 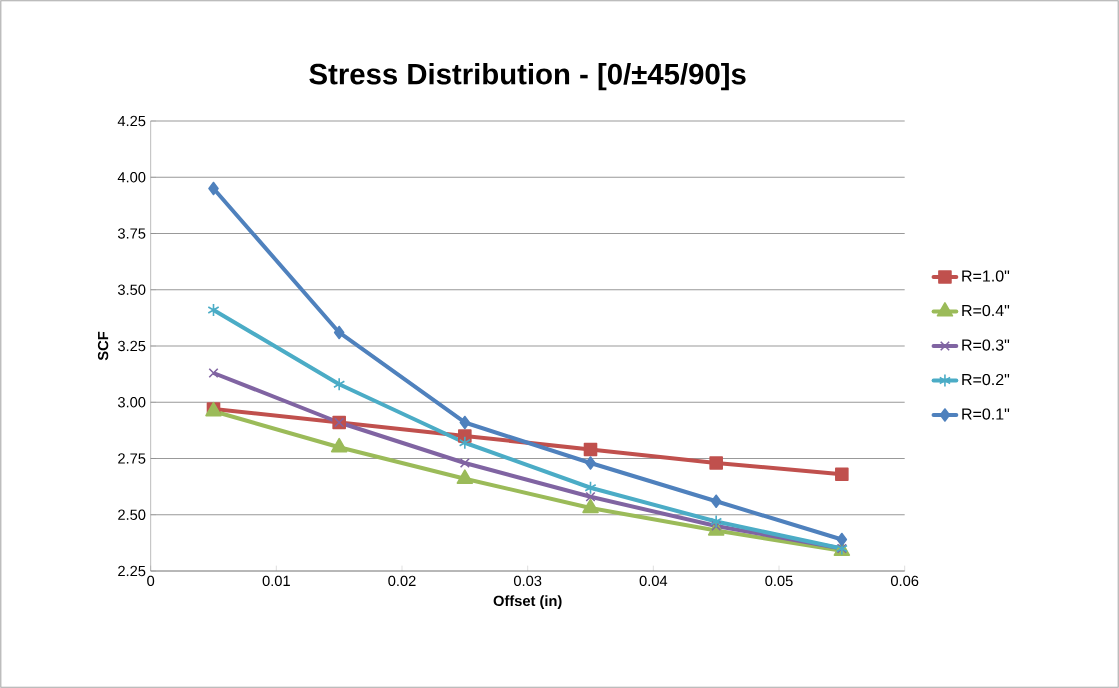 What do you see at coordinates (132, 458) in the screenshot?
I see `y-tick-label: 2.75` at bounding box center [132, 458].